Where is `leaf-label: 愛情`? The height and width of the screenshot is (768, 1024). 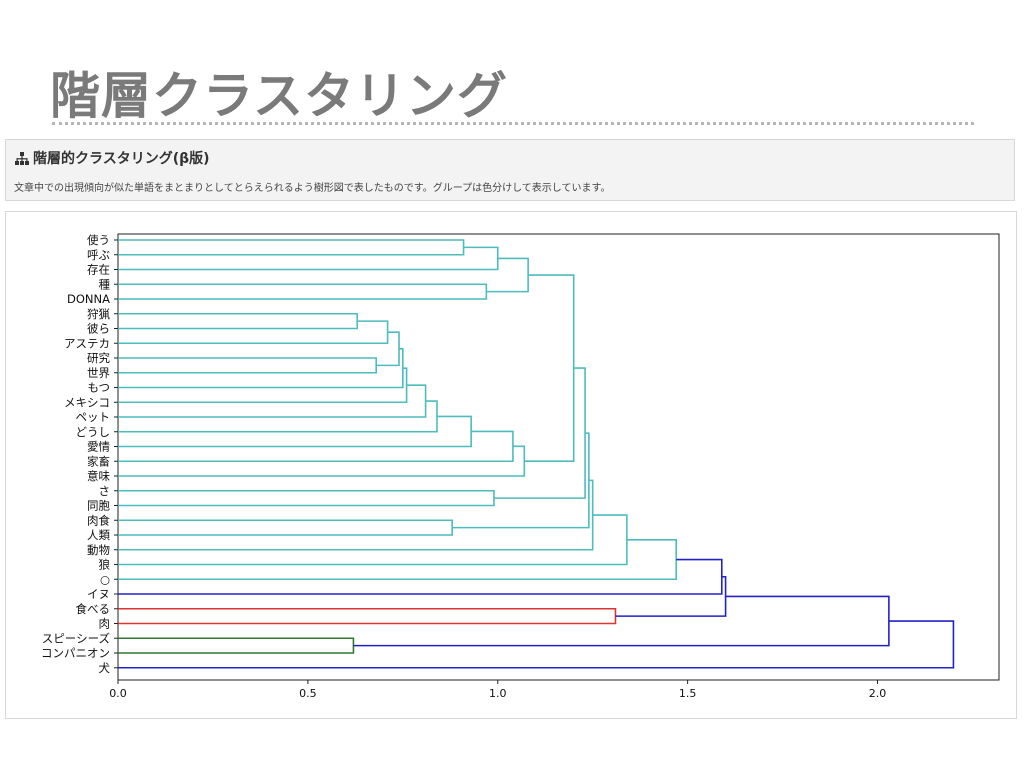 leaf-label: 愛情 is located at coordinates (98, 447).